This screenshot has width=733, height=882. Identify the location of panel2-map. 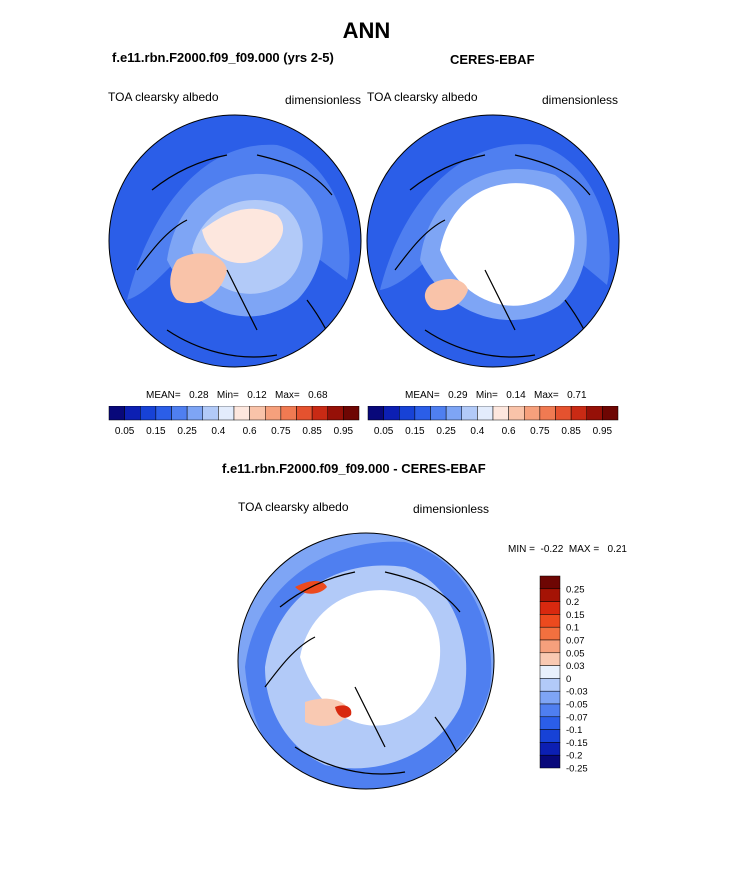
(493, 241).